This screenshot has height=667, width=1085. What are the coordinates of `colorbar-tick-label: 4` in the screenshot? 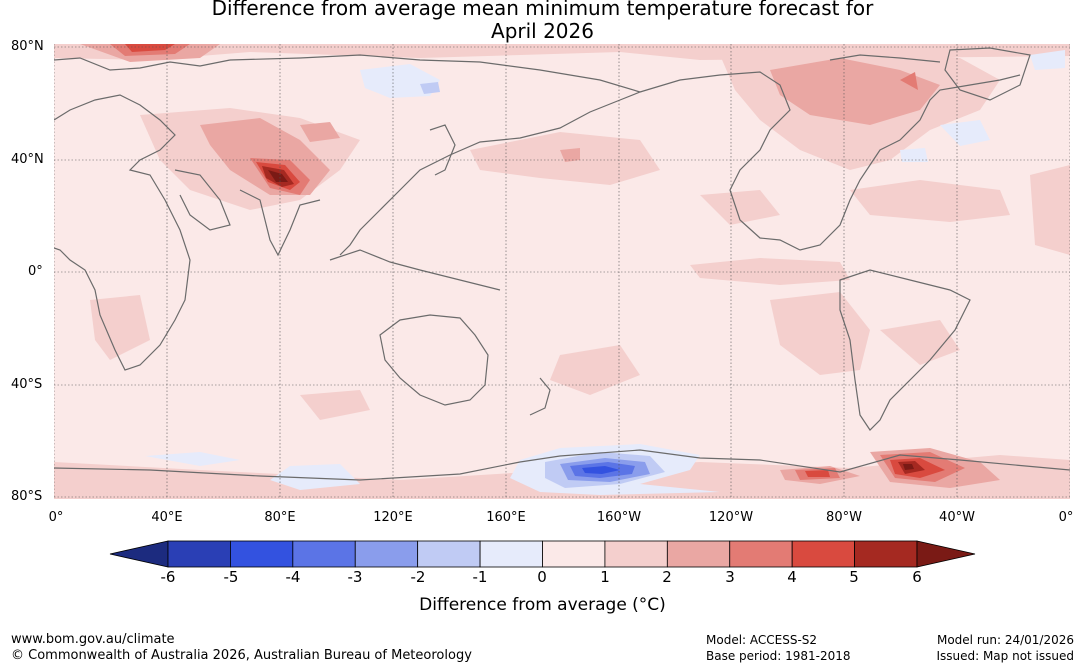 It's located at (792, 577).